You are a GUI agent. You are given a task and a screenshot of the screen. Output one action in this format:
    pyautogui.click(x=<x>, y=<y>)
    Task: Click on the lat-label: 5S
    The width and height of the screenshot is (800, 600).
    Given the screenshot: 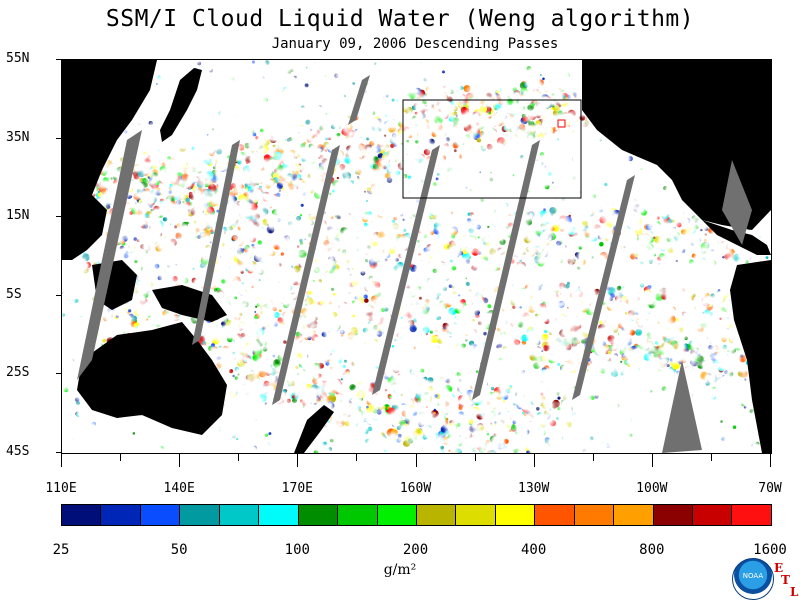 What is the action you would take?
    pyautogui.click(x=14, y=294)
    